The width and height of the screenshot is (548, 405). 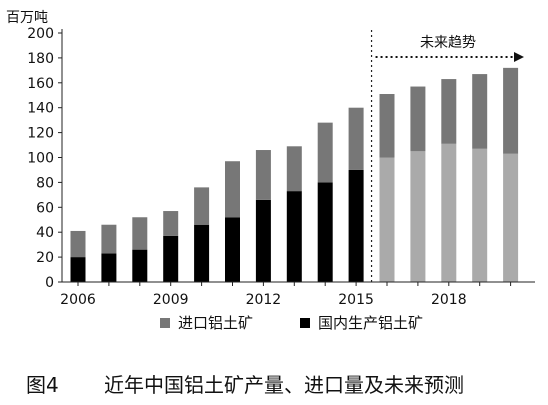 What do you see at coordinates (40, 59) in the screenshot?
I see `y-tick-label: 180` at bounding box center [40, 59].